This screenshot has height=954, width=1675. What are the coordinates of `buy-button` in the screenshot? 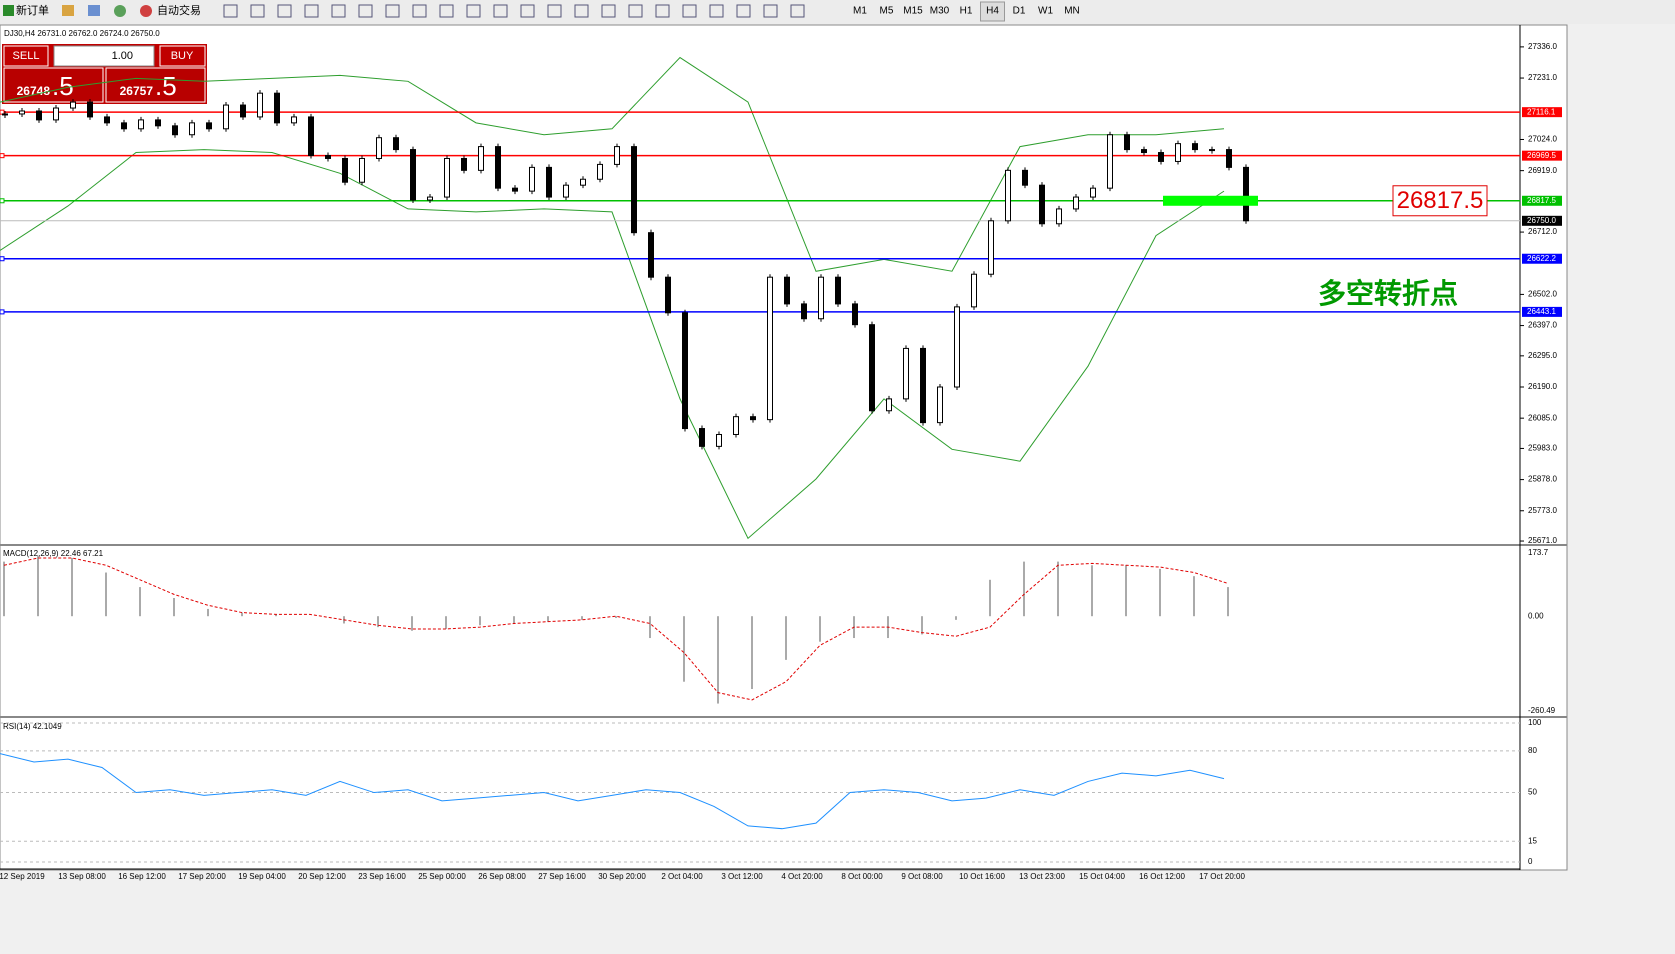 It's located at (182, 56).